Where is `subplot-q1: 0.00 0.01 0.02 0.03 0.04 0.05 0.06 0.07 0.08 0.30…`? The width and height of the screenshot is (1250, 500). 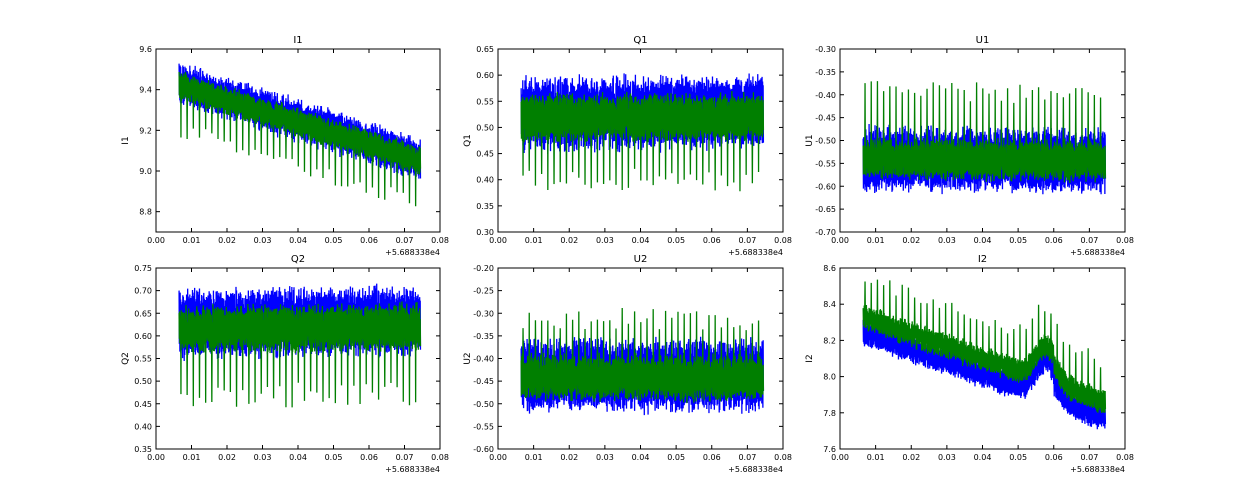 subplot-q1: 0.00 0.01 0.02 0.03 0.04 0.05 0.06 0.07 0.08 0.30… is located at coordinates (627, 146).